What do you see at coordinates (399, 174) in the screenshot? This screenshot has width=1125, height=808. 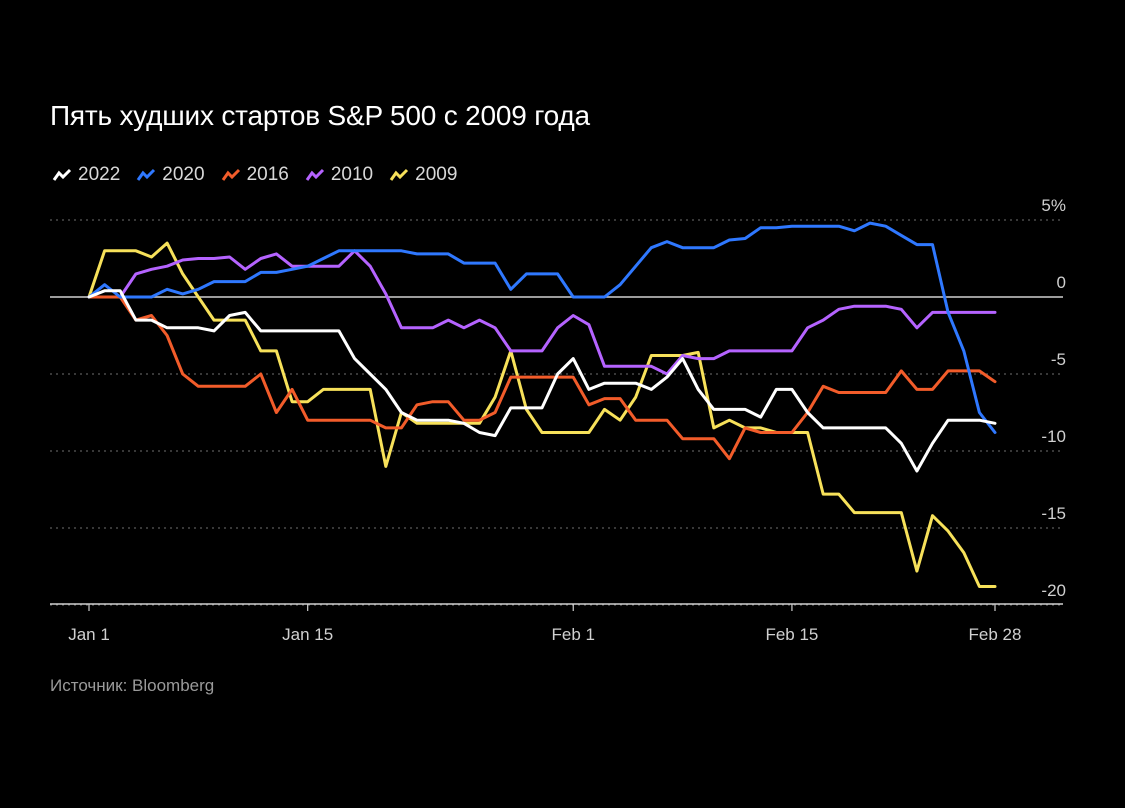 I see `legend-swatch-2009` at bounding box center [399, 174].